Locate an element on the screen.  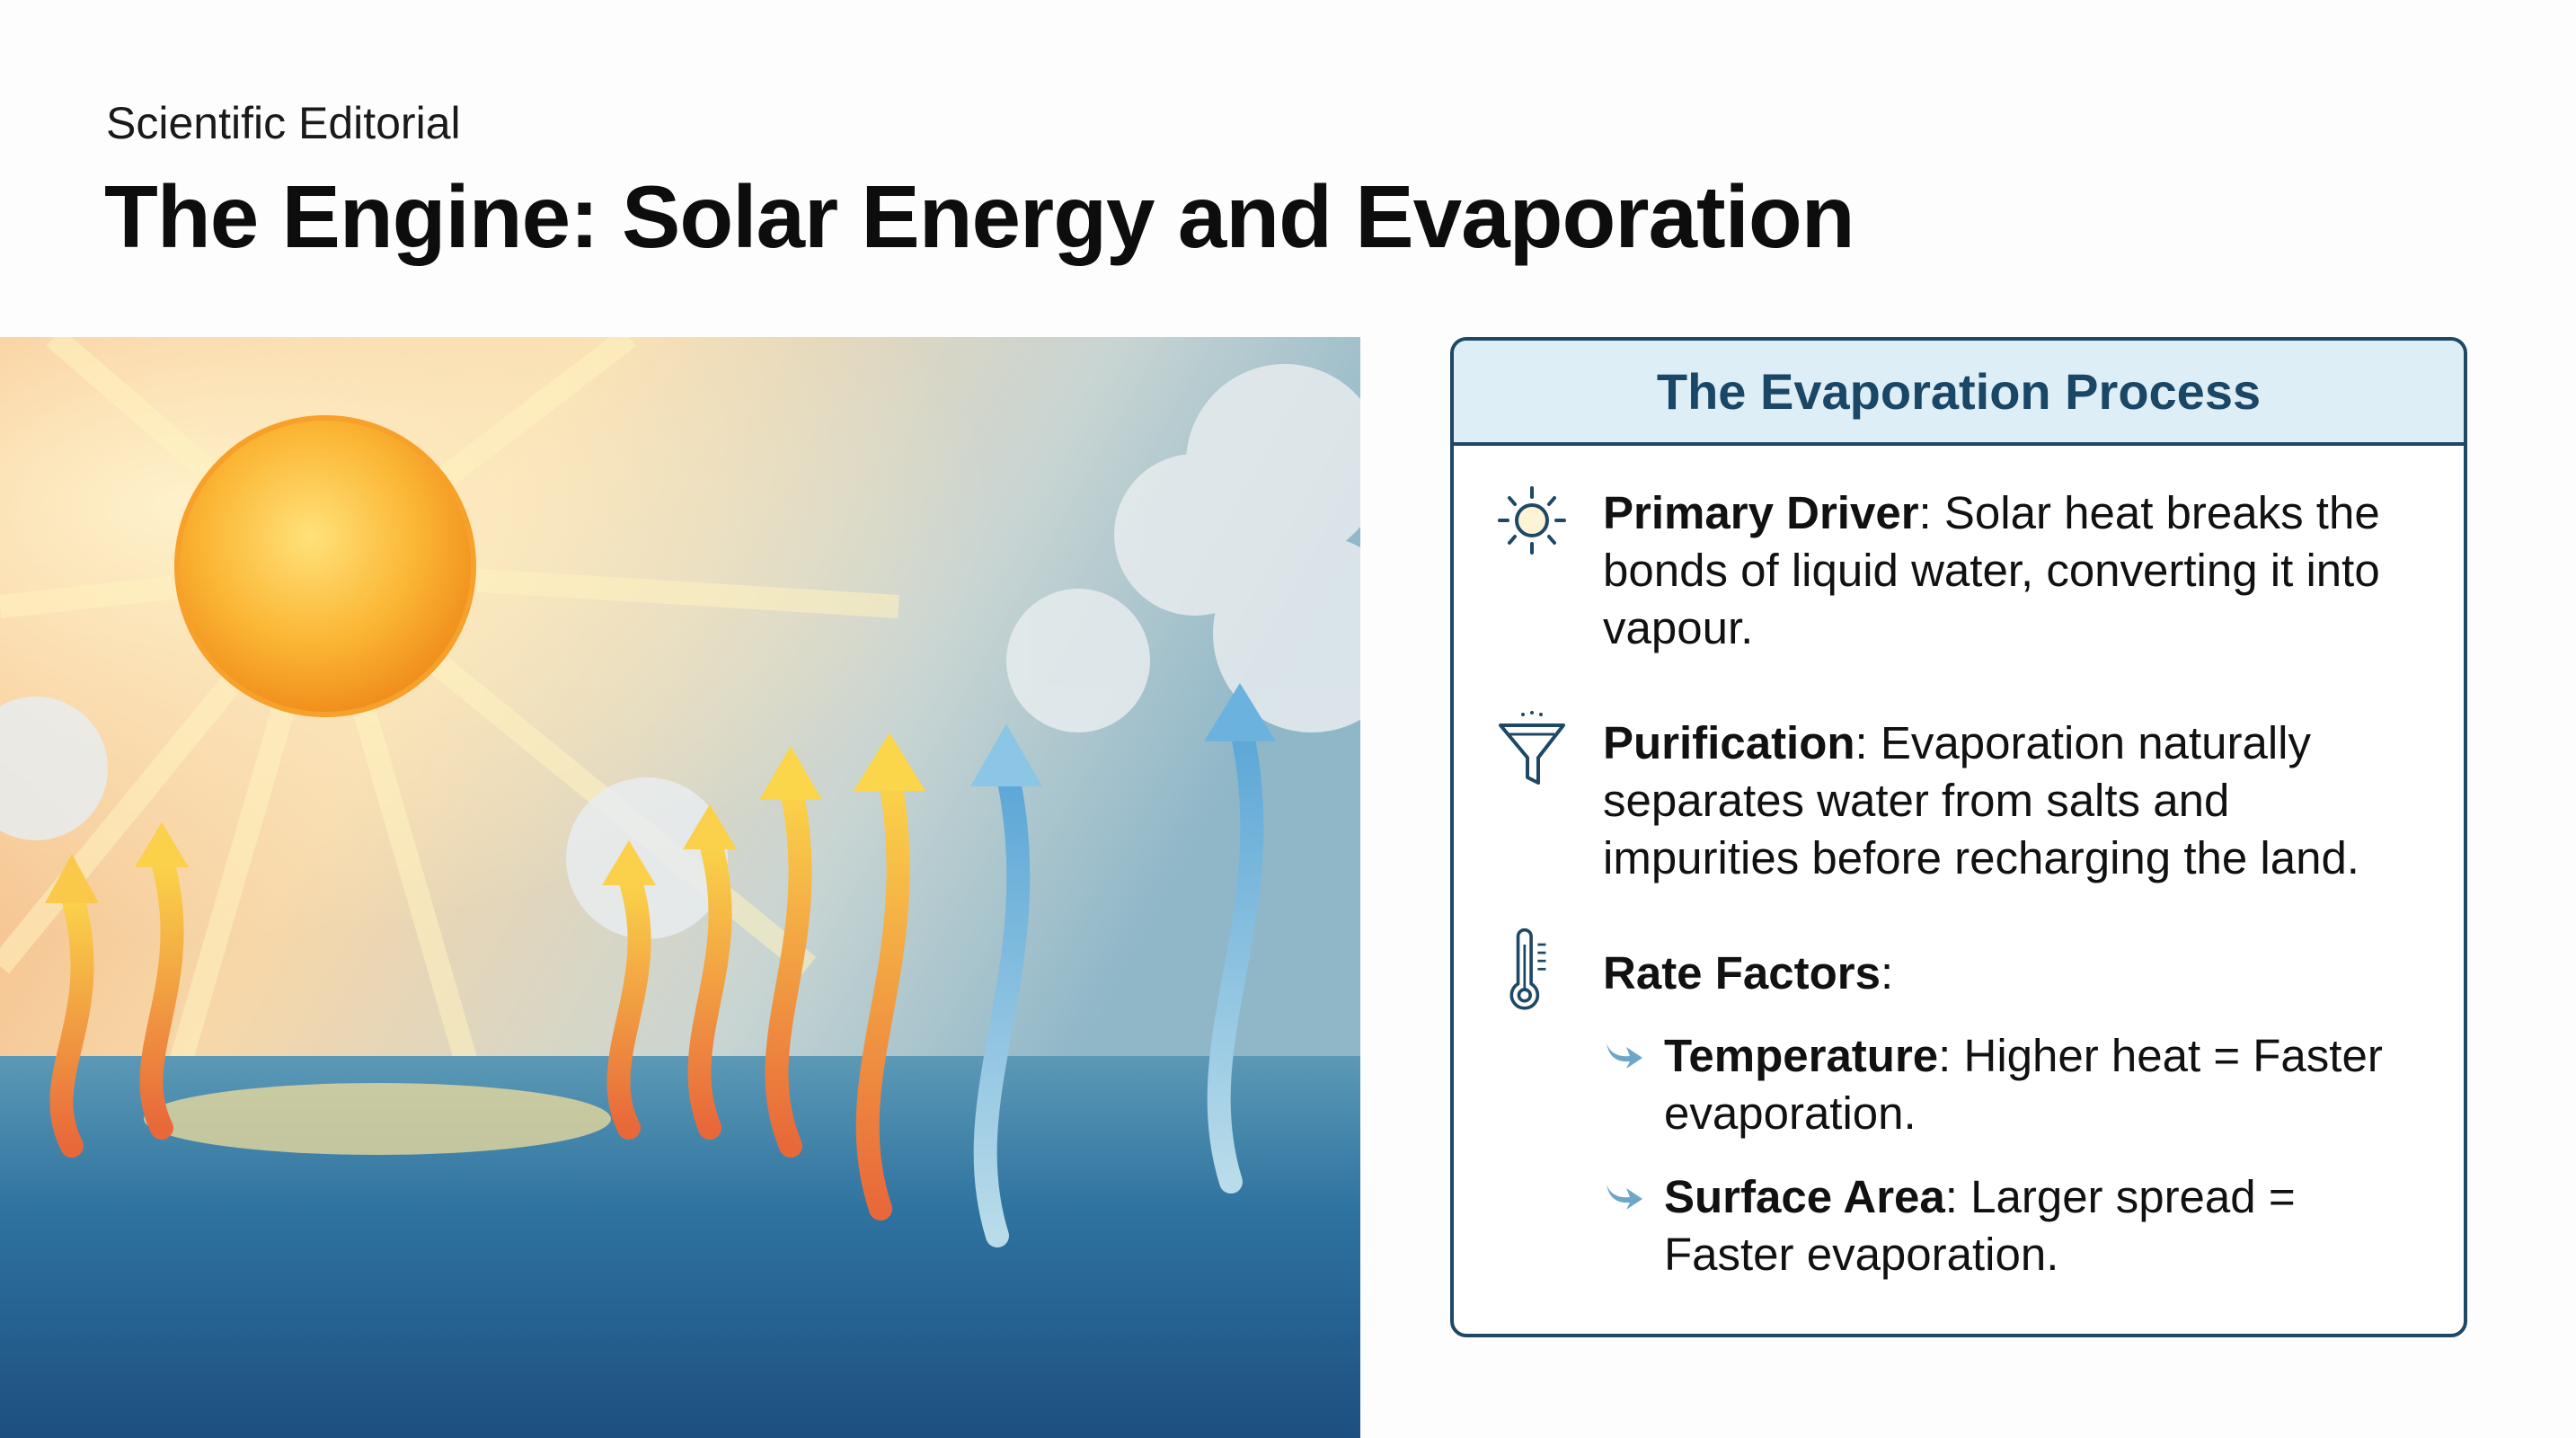
card-title: The Evaporation Process is located at coordinates (1959, 391).